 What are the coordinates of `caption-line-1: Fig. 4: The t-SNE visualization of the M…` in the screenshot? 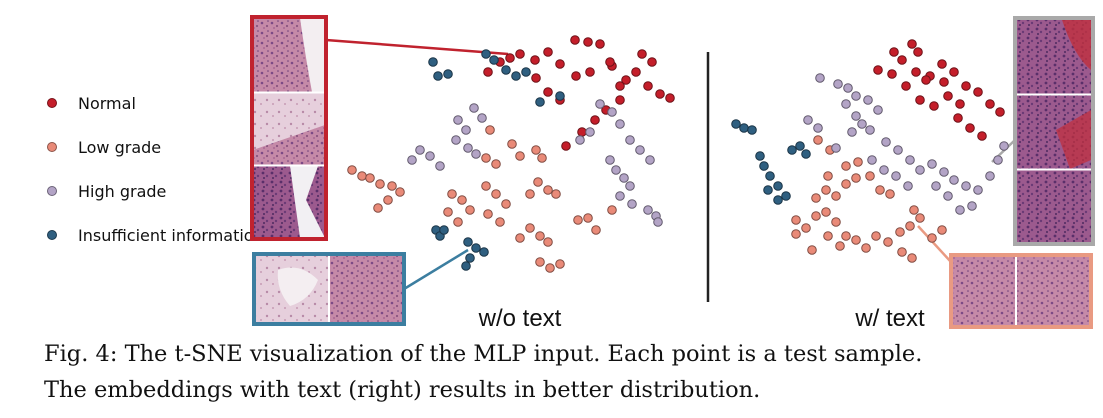 It's located at (483, 354).